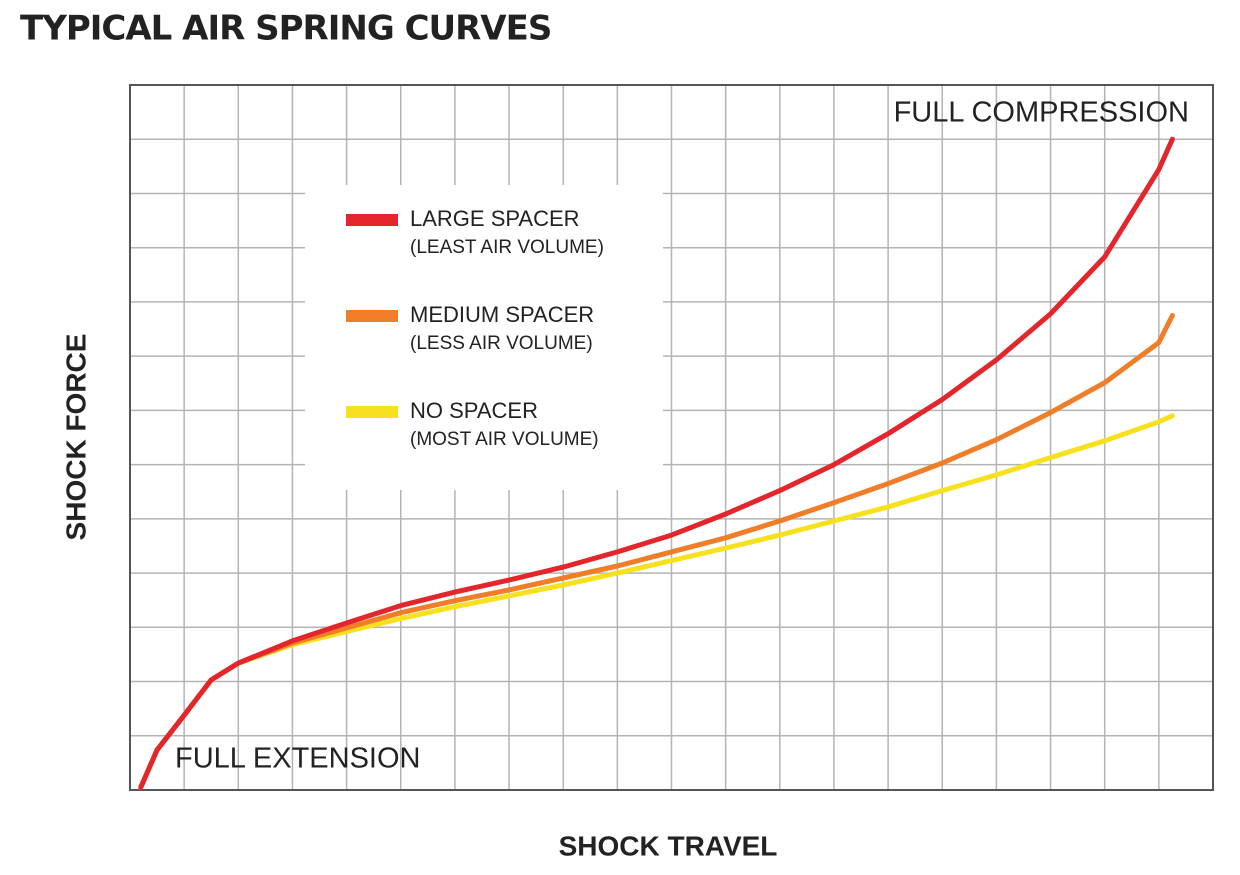 This screenshot has height=875, width=1240. What do you see at coordinates (501, 343) in the screenshot?
I see `legend-sublabel: (LESS AIR VOLUME)` at bounding box center [501, 343].